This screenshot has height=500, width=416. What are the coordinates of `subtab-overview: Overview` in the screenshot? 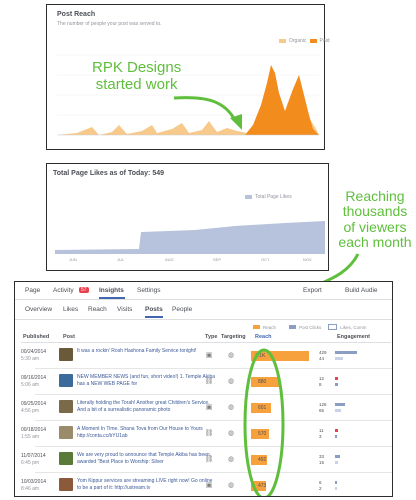 It's located at (39, 309).